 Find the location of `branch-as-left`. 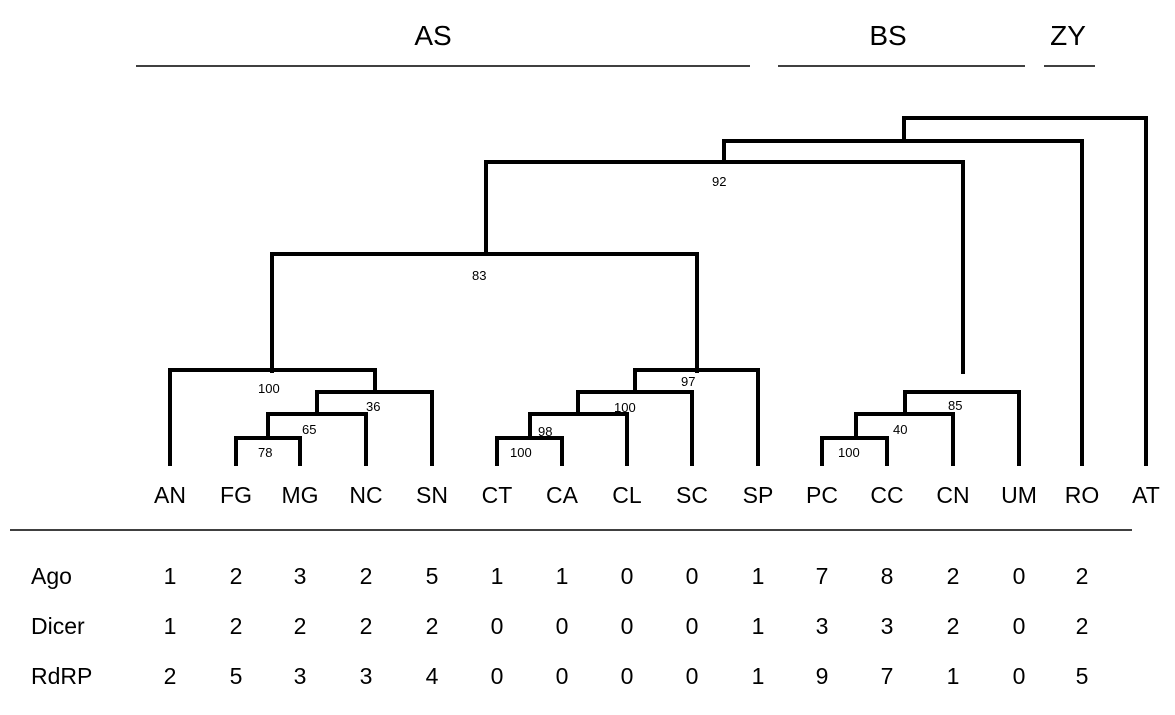

branch-as-left is located at coordinates (272, 417).